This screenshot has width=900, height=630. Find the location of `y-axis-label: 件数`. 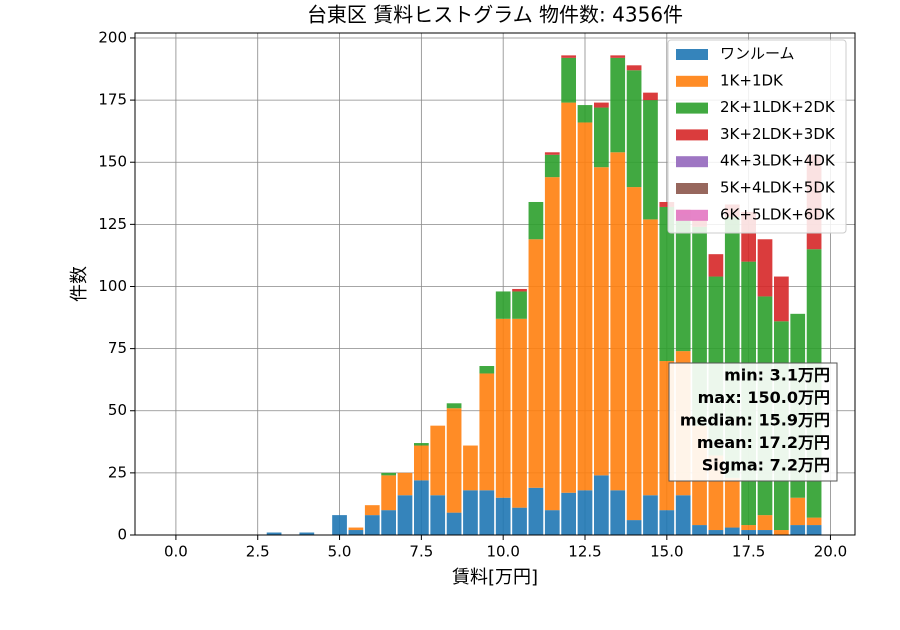

y-axis-label: 件数 is located at coordinates (79, 284).